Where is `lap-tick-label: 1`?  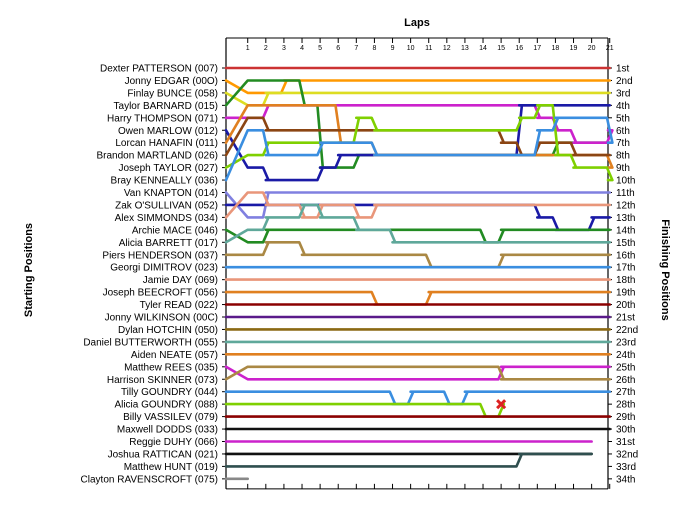
lap-tick-label: 1 is located at coordinates (248, 48).